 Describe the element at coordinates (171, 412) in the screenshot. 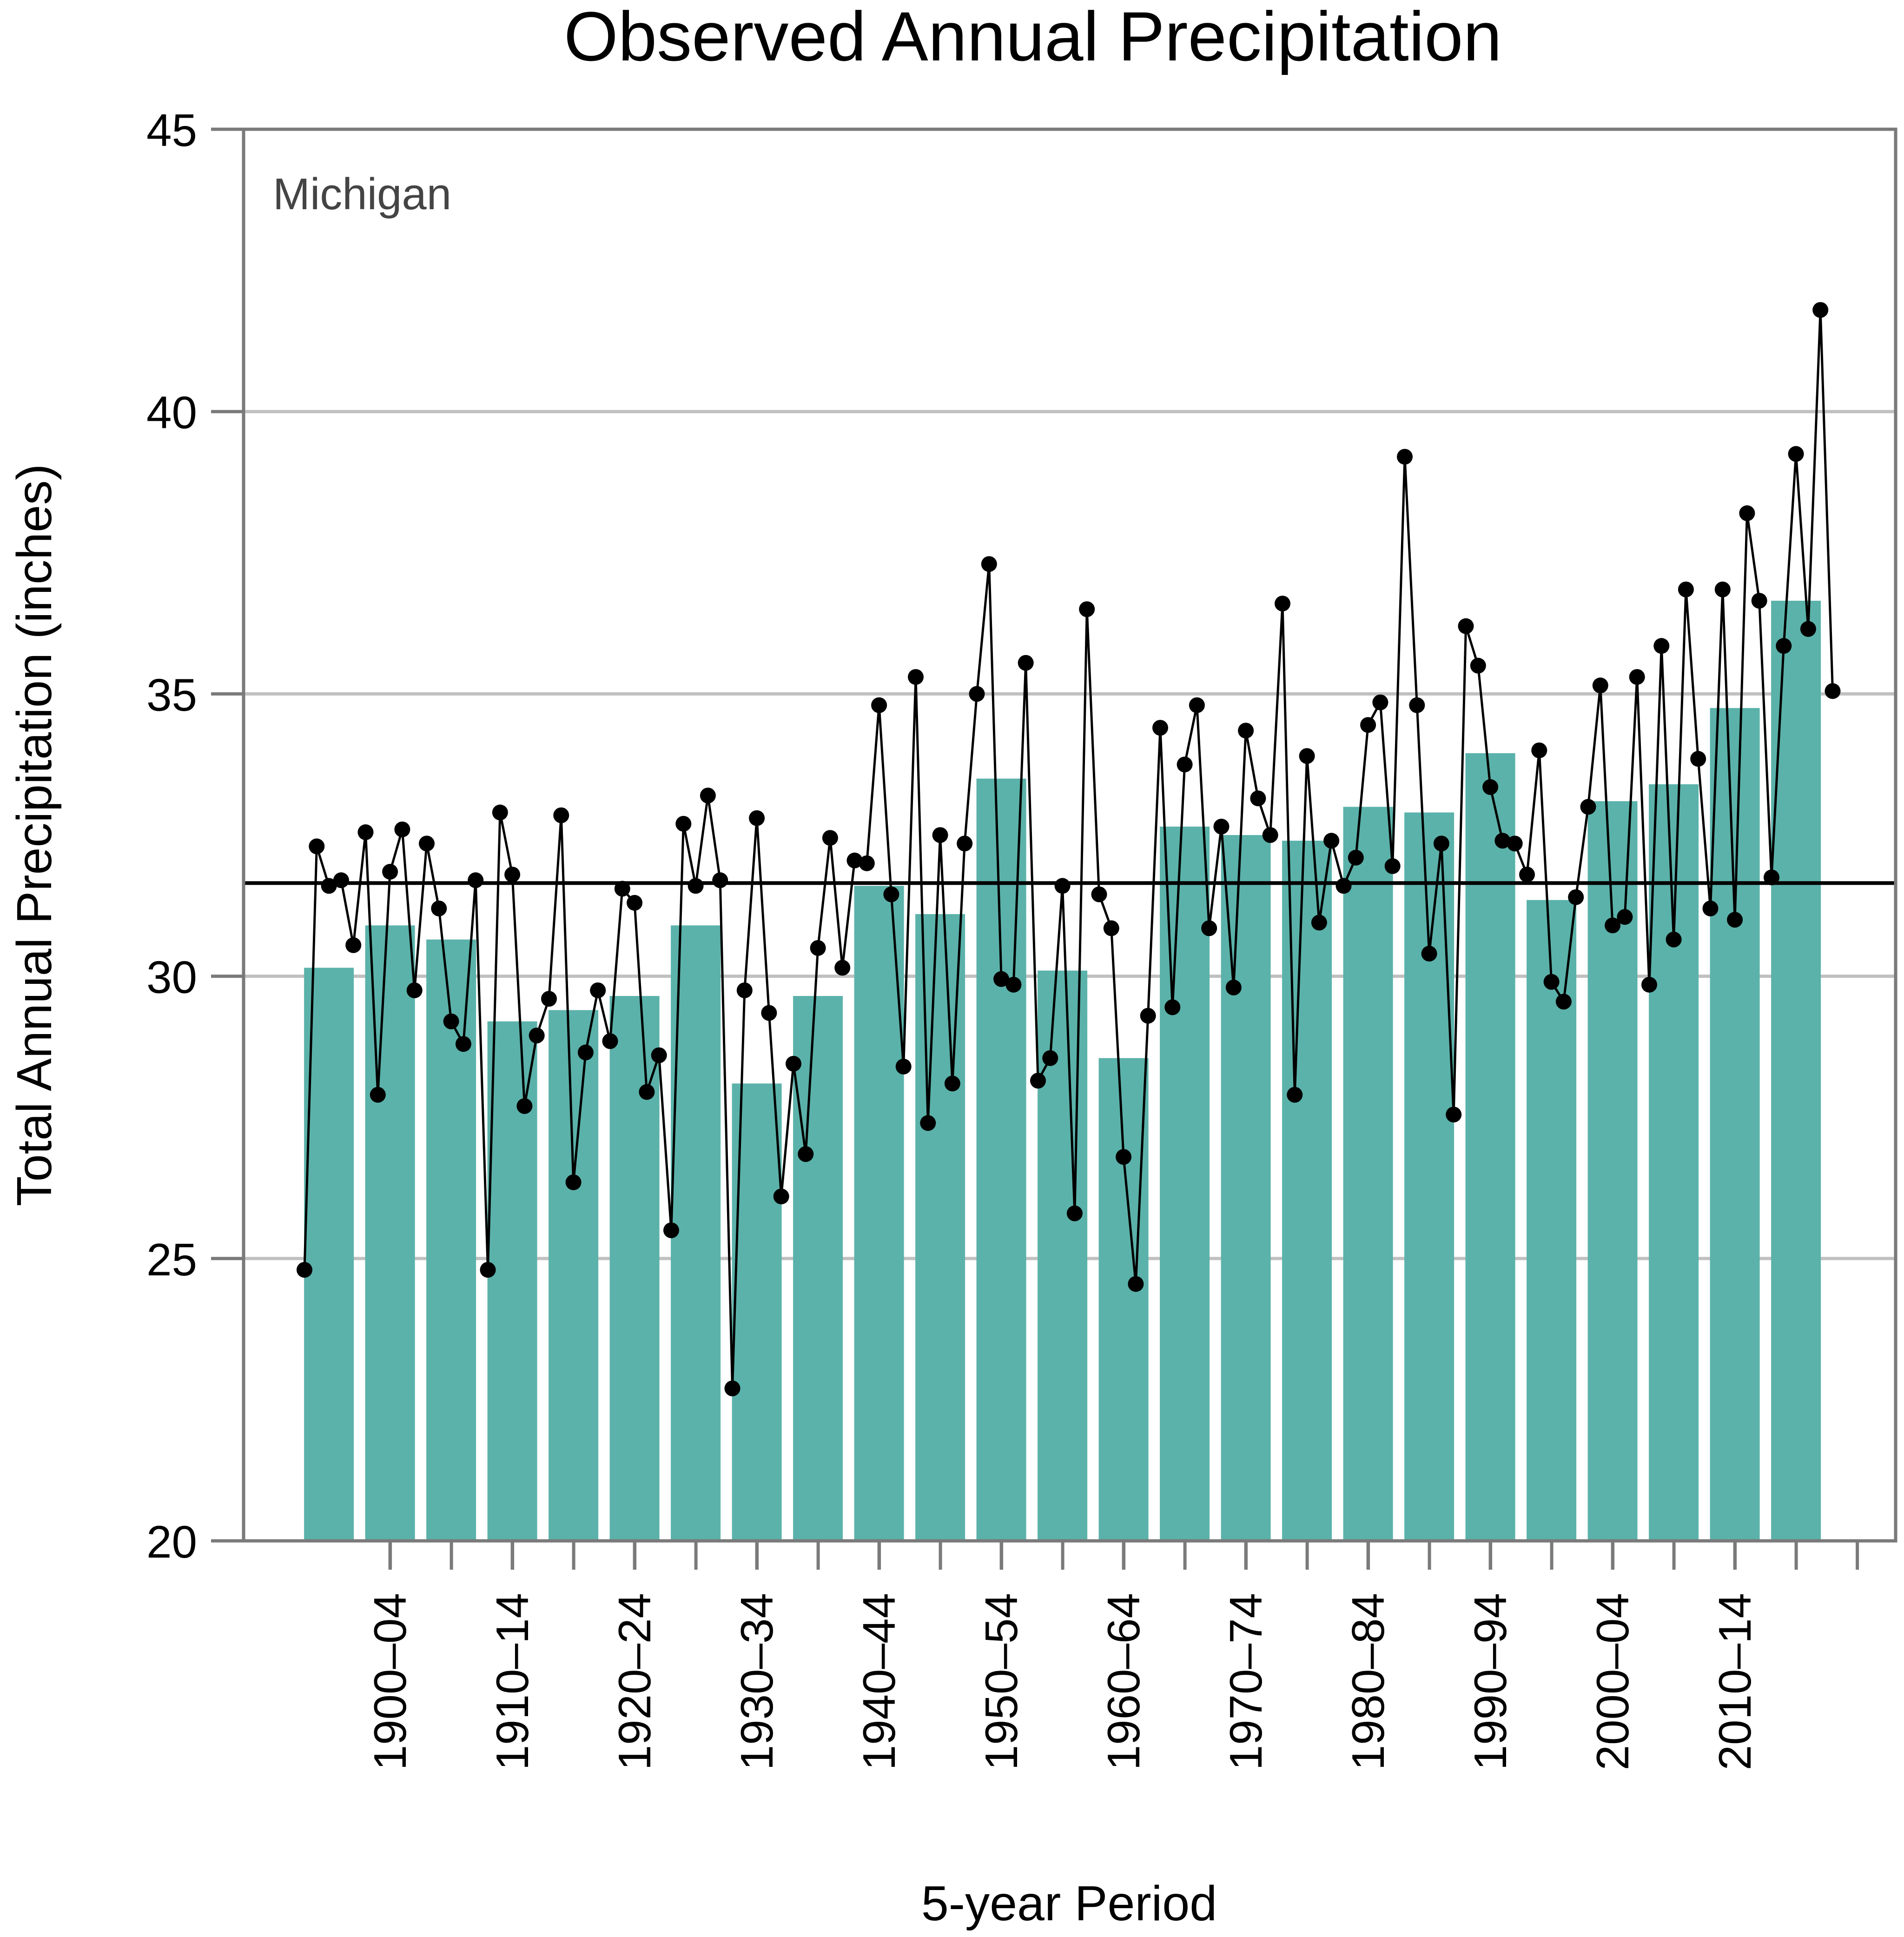

I see `y-tick-label: 40` at that location.